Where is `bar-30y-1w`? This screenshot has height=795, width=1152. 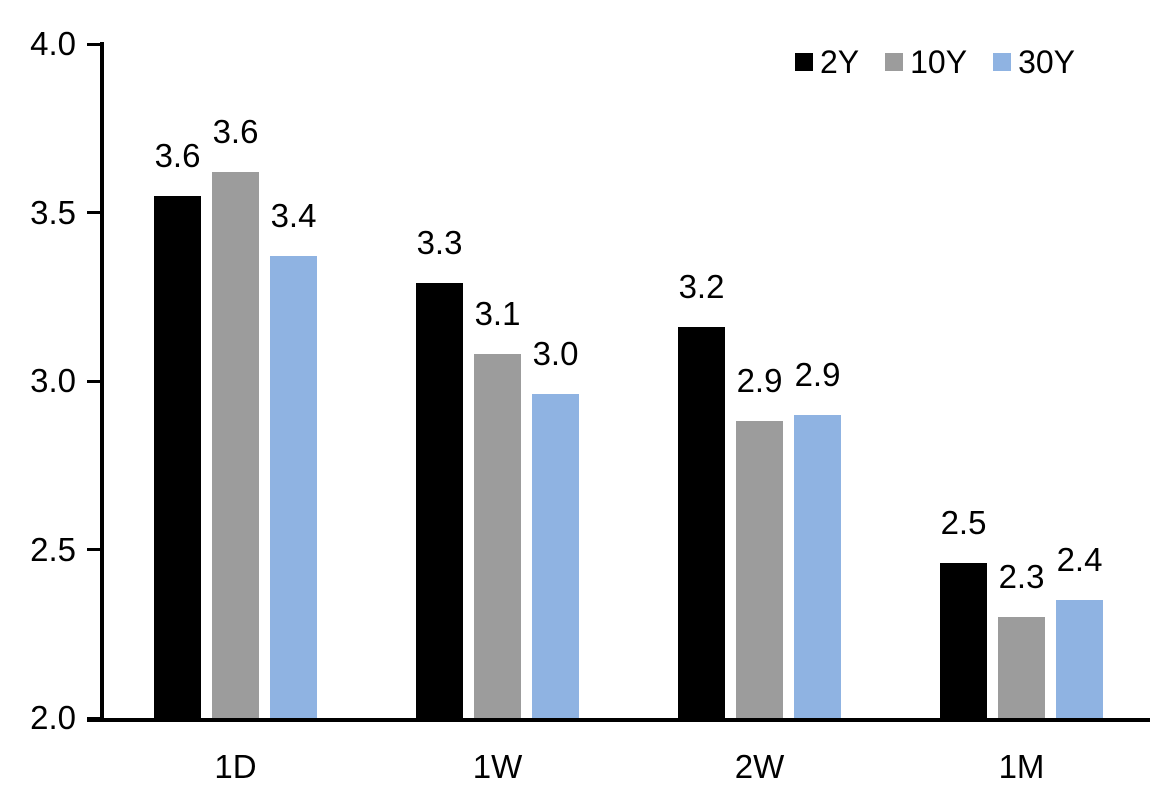
bar-30y-1w is located at coordinates (555, 556).